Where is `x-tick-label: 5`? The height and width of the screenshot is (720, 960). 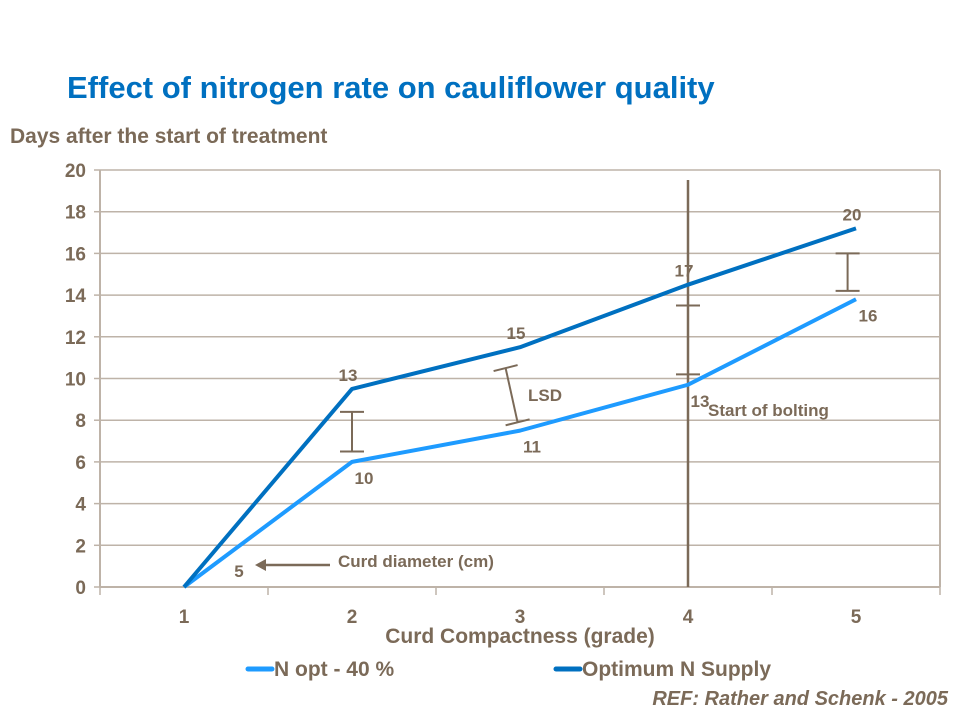
x-tick-label: 5 is located at coordinates (856, 617).